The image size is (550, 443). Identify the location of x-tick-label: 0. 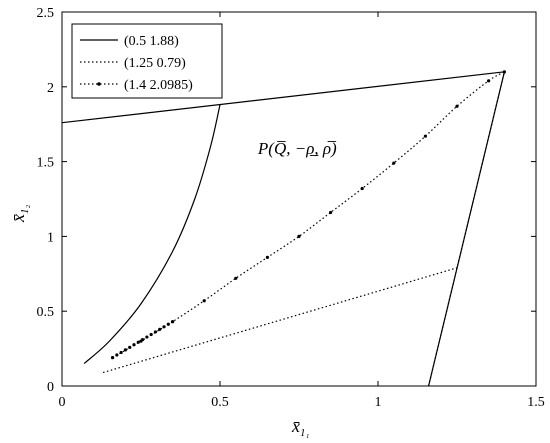
(62, 402).